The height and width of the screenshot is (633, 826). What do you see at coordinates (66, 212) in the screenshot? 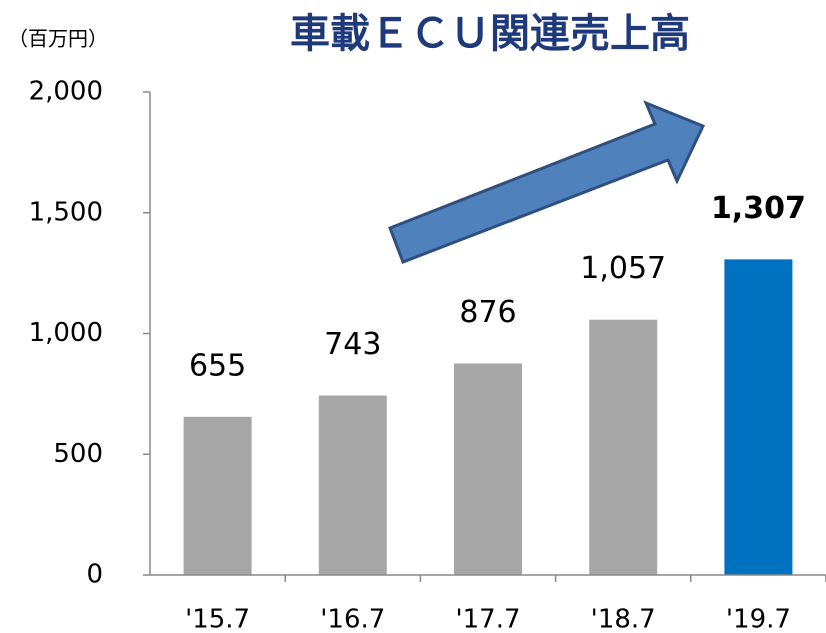
I see `y-tick-label: 1,500` at bounding box center [66, 212].